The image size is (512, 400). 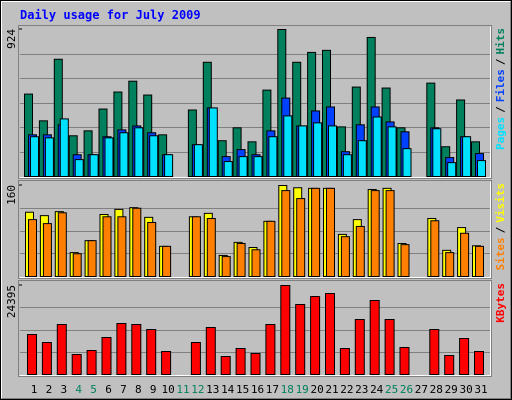 What do you see at coordinates (287, 389) in the screenshot?
I see `x-tick-label: 18` at bounding box center [287, 389].